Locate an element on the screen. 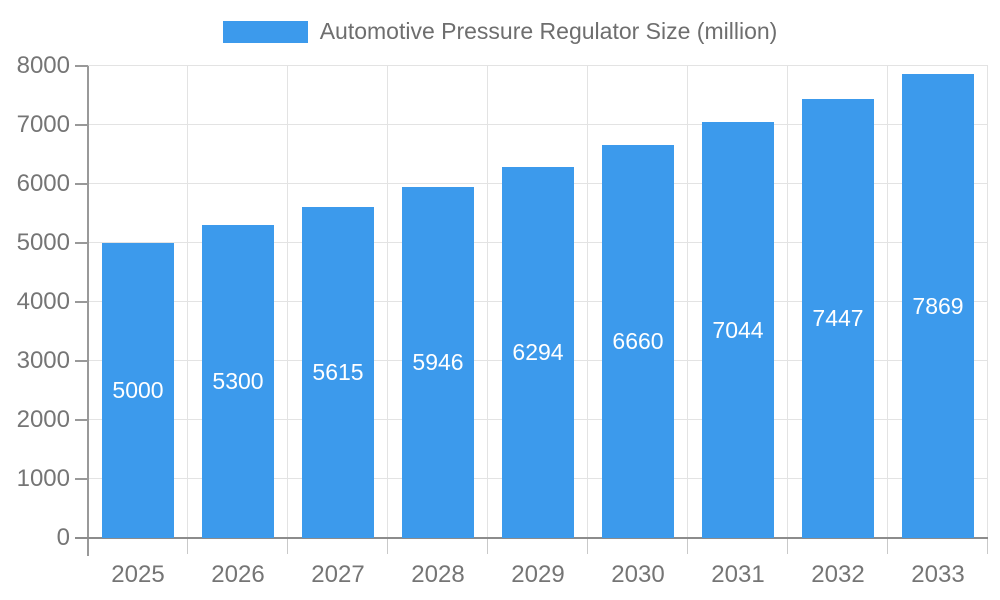 This screenshot has width=1000, height=600. x-axis-label: 2033 is located at coordinates (938, 574).